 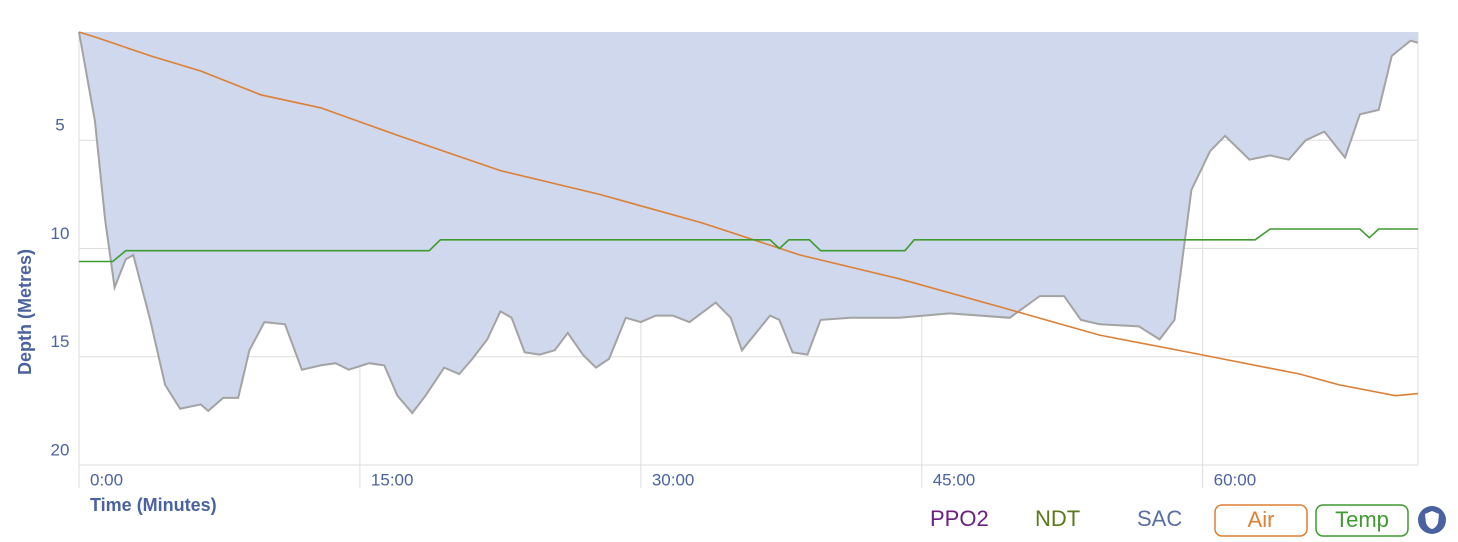 I want to click on y-tick-label: 5, so click(x=59, y=125).